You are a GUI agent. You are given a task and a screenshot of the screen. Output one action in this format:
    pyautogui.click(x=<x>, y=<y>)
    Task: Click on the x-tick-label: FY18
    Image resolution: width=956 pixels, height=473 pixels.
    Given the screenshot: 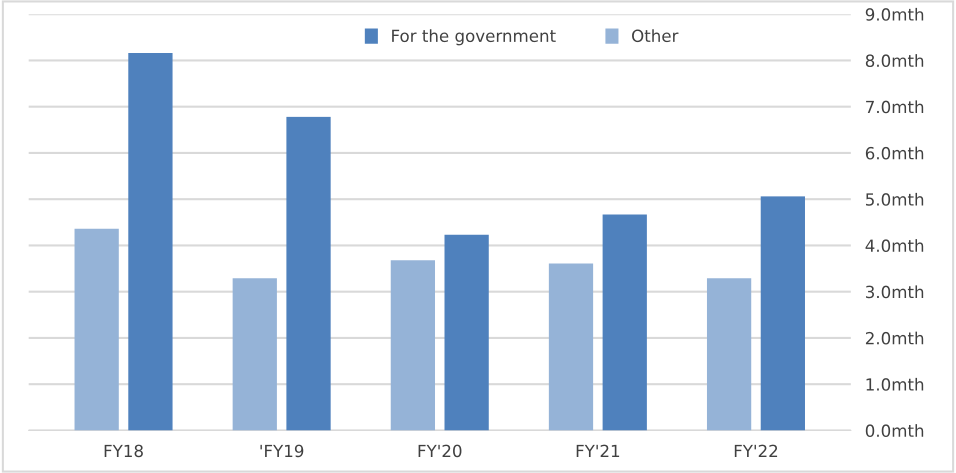 What is the action you would take?
    pyautogui.click(x=123, y=451)
    